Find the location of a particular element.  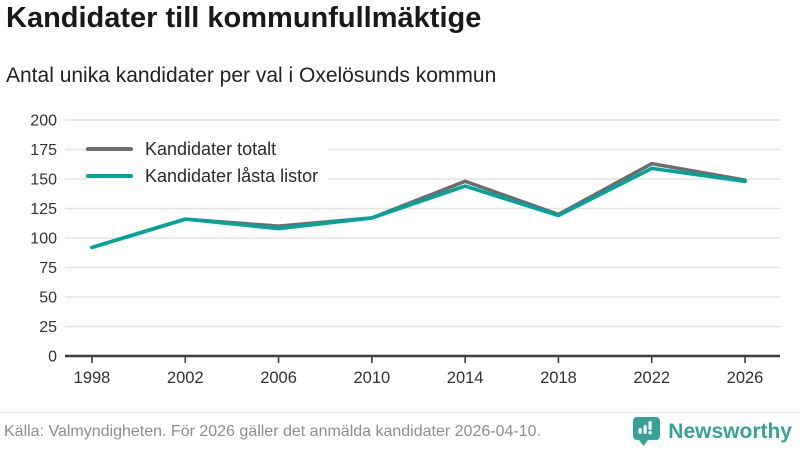

y-tick-label: 175 is located at coordinates (43, 150).